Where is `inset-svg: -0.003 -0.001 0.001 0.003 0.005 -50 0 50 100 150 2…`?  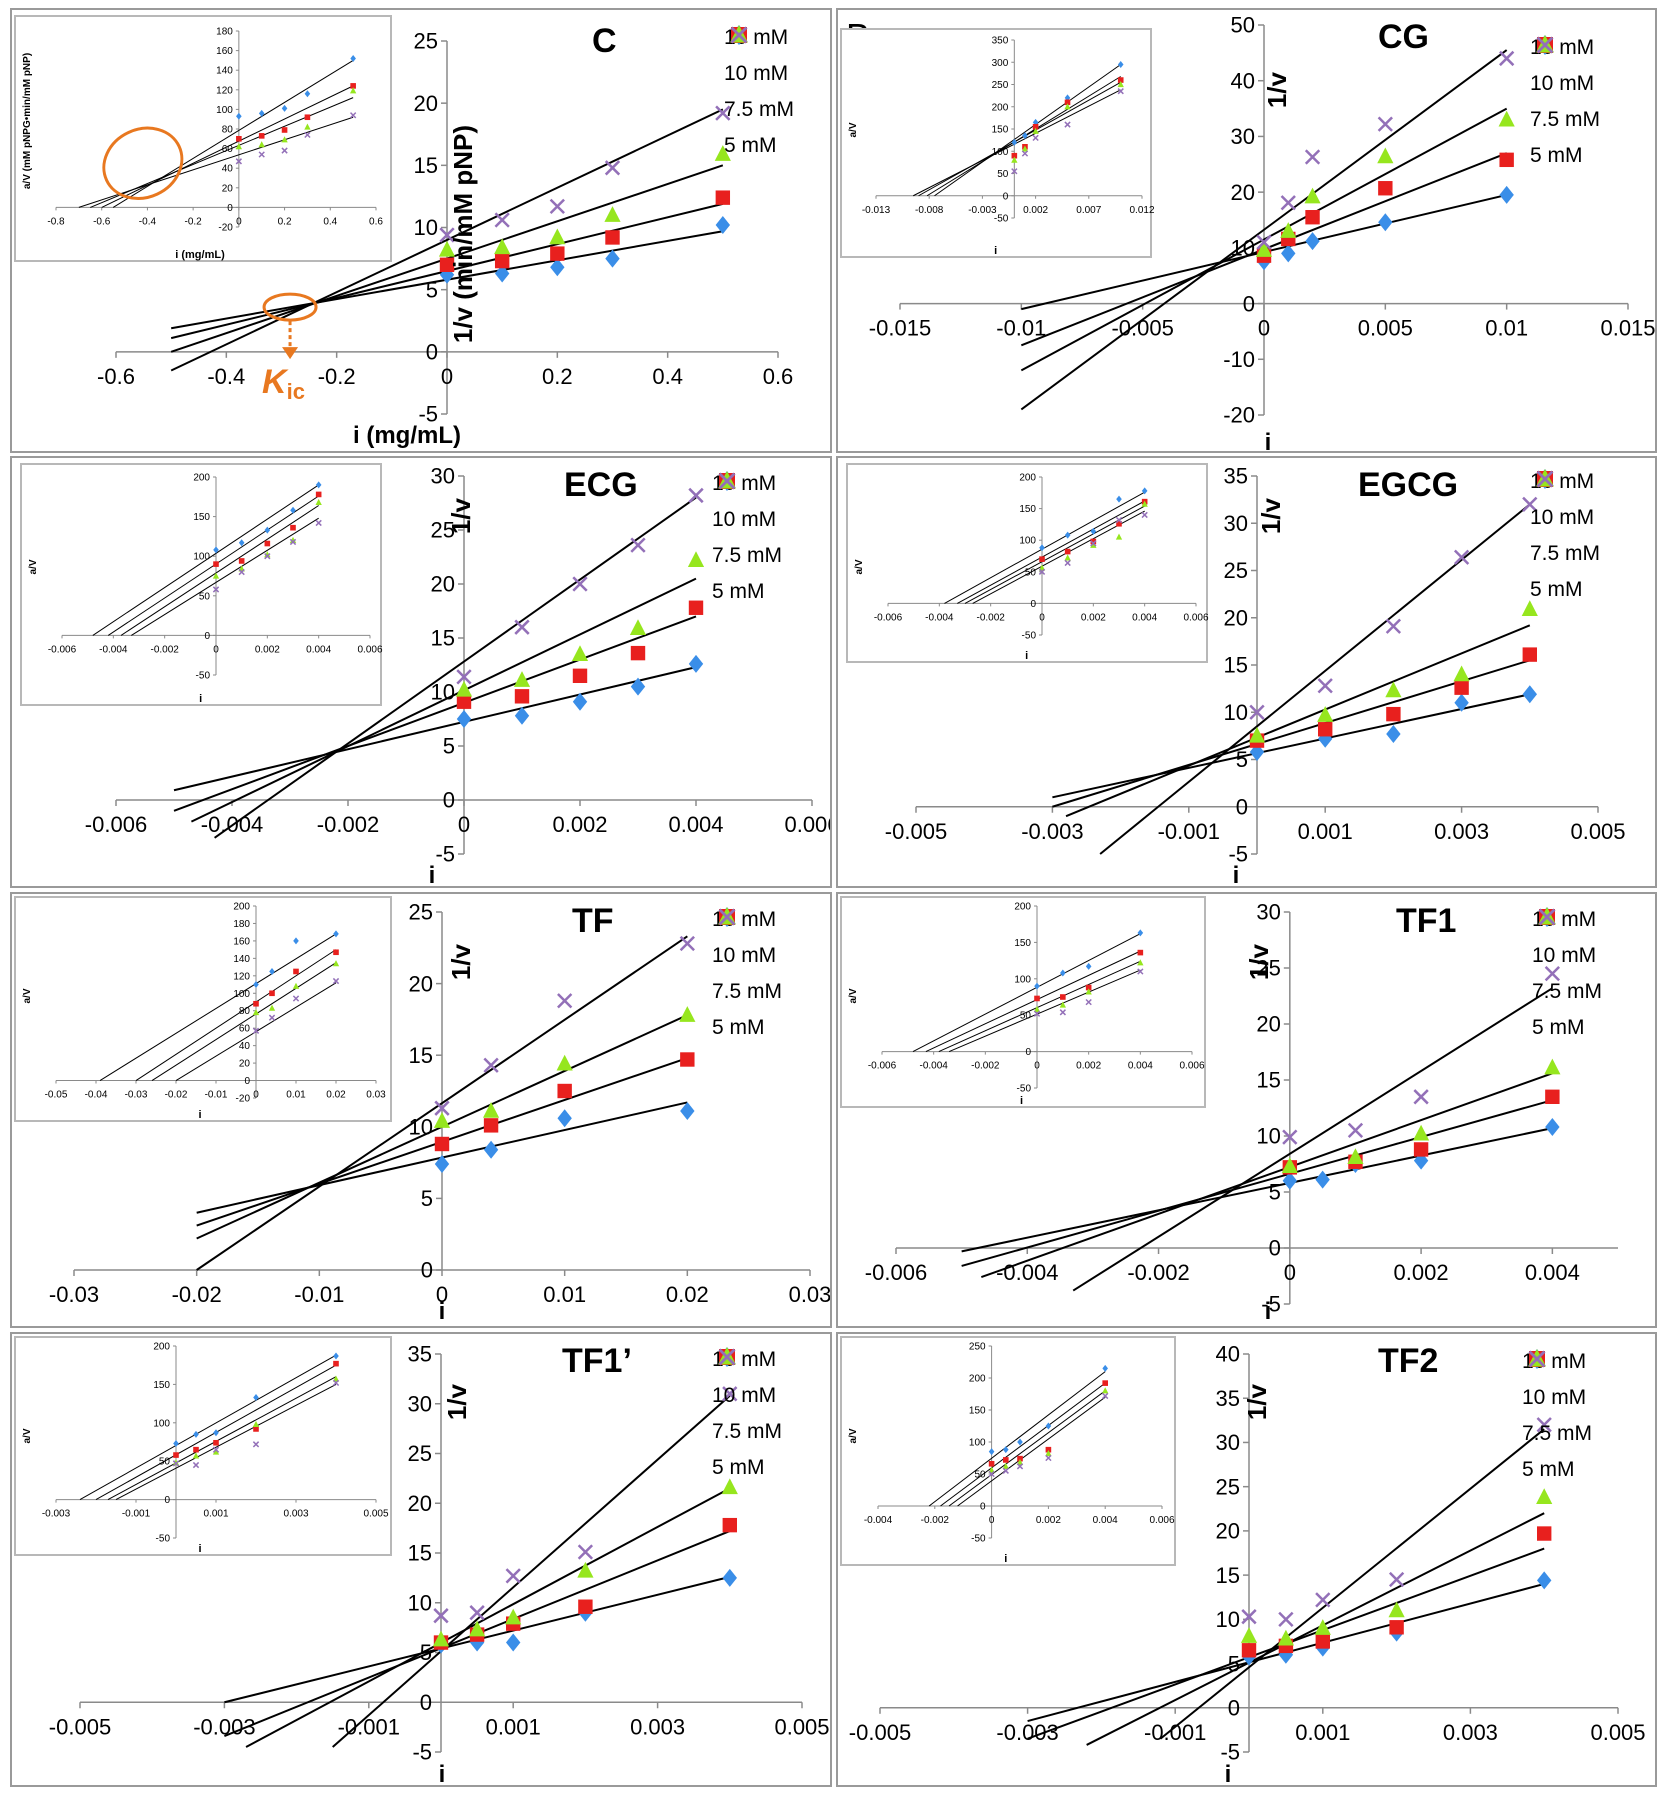
inset-svg: -0.003 -0.001 0.001 0.003 0.005 -50 0 50 100 150 2… is located at coordinates (205, 1449).